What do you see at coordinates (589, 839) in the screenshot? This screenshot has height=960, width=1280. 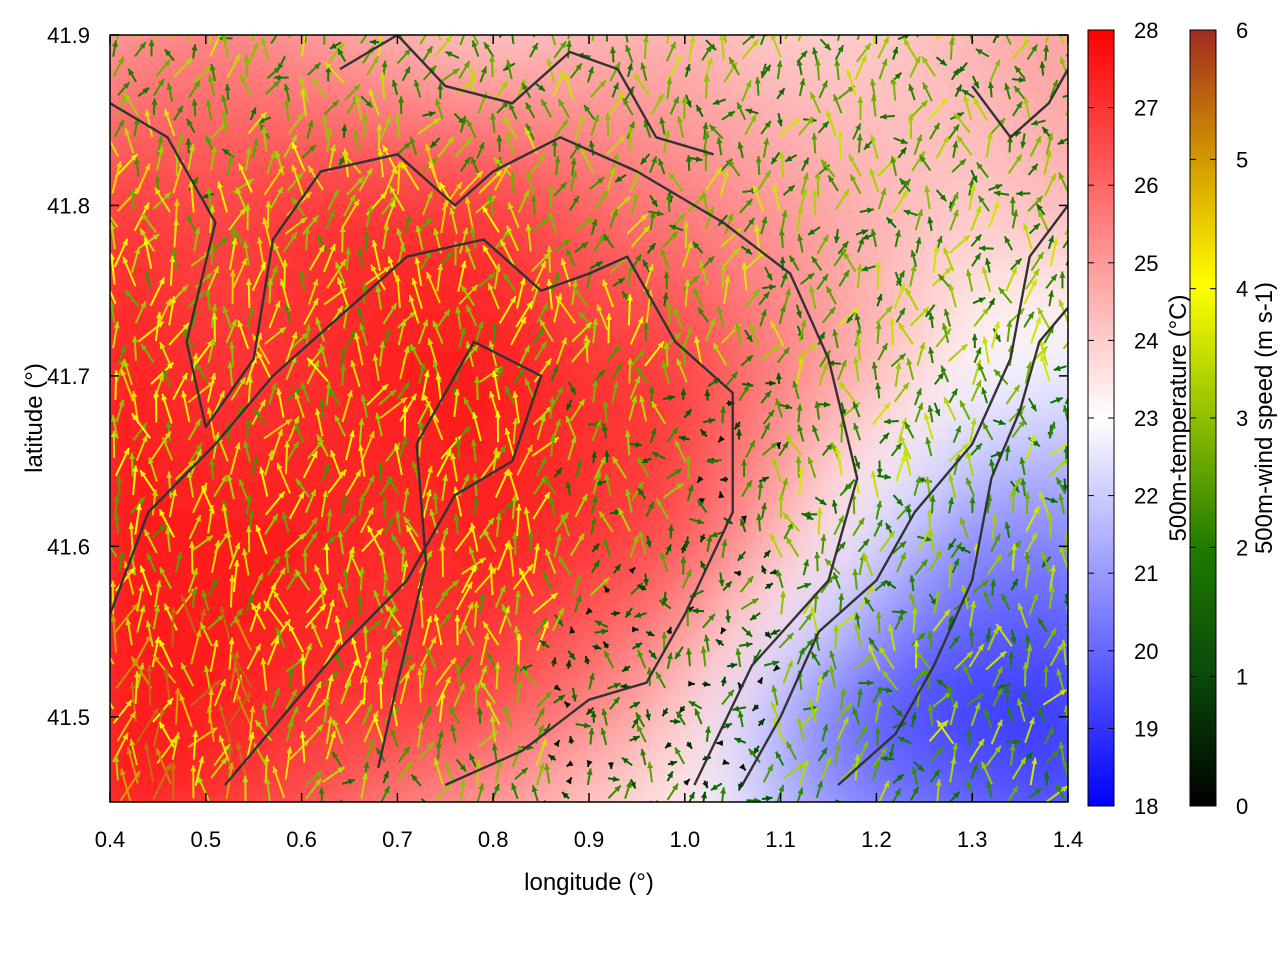 I see `x-tick-label: 0.9` at bounding box center [589, 839].